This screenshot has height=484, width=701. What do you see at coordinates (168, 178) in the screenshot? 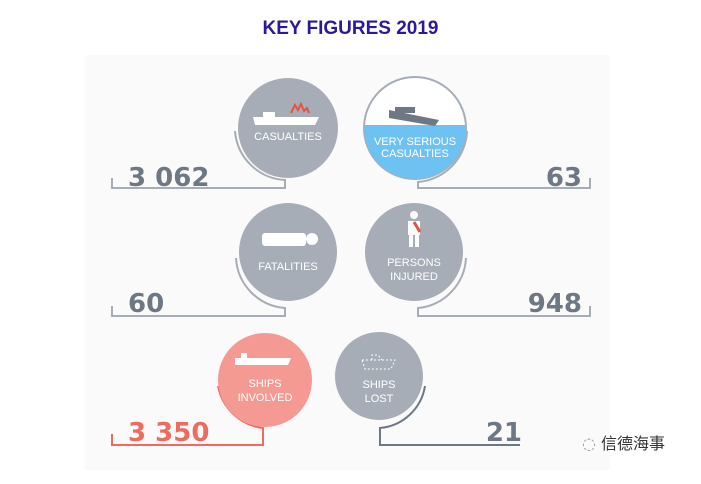
I see `figure-value: 3 062` at bounding box center [168, 178].